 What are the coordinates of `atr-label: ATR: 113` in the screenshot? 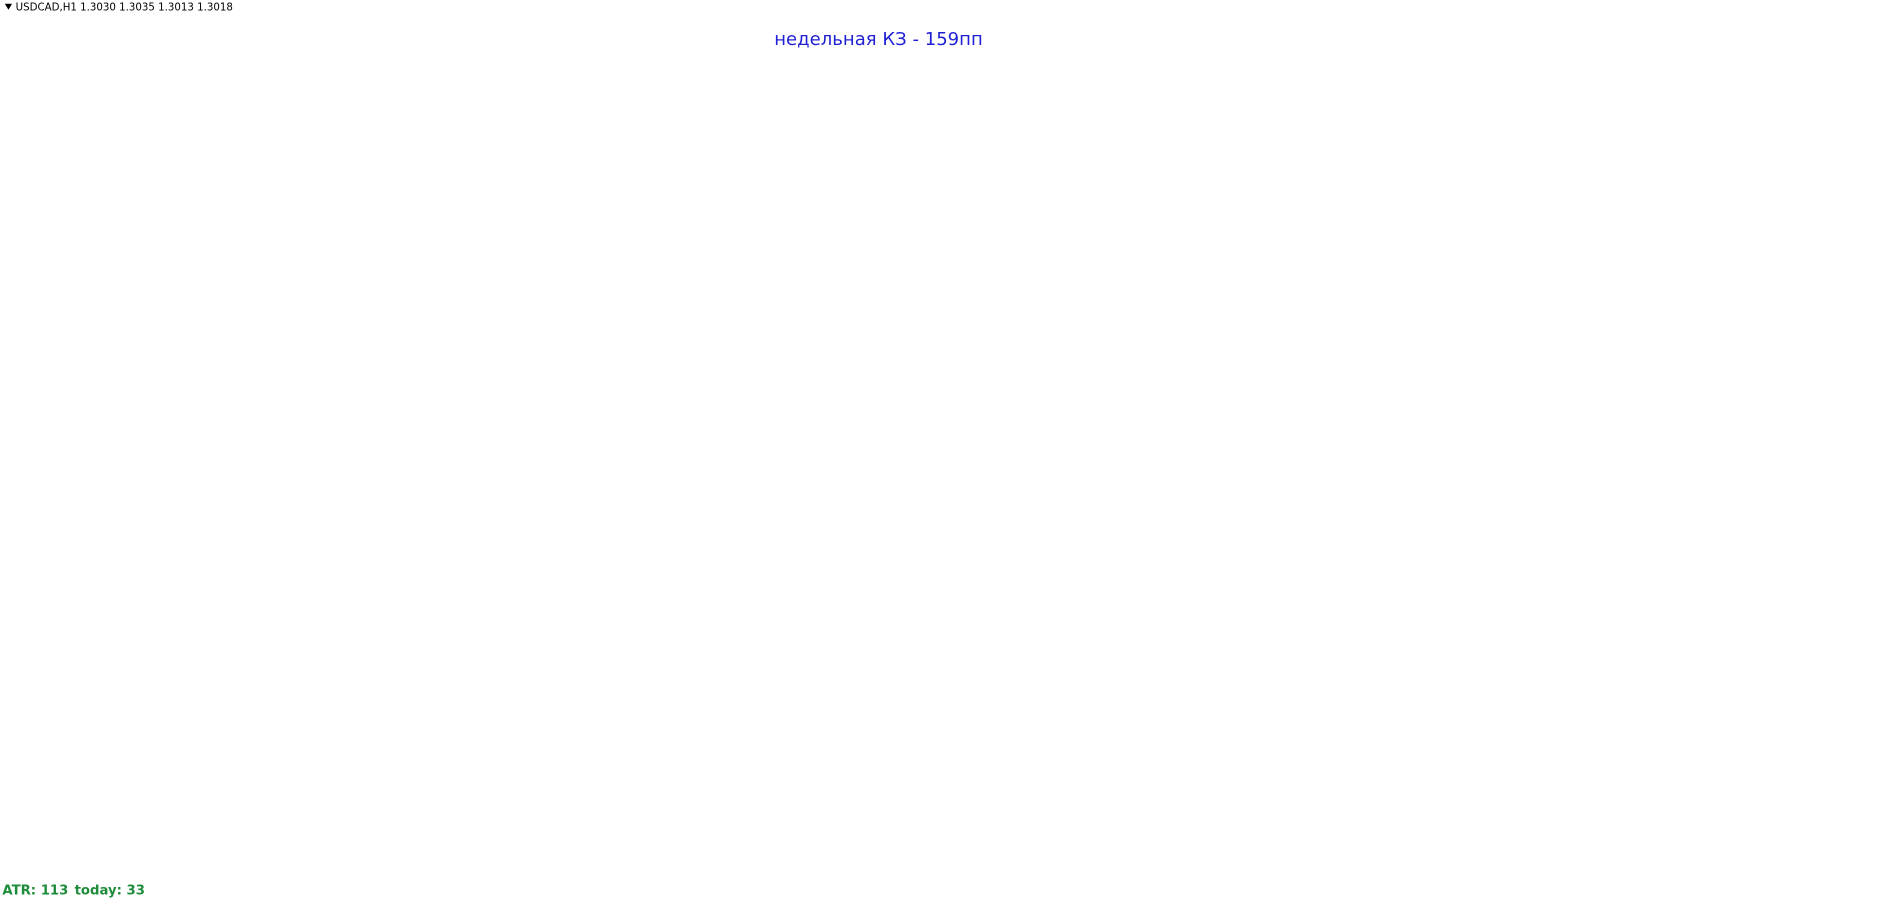 It's located at (35, 891).